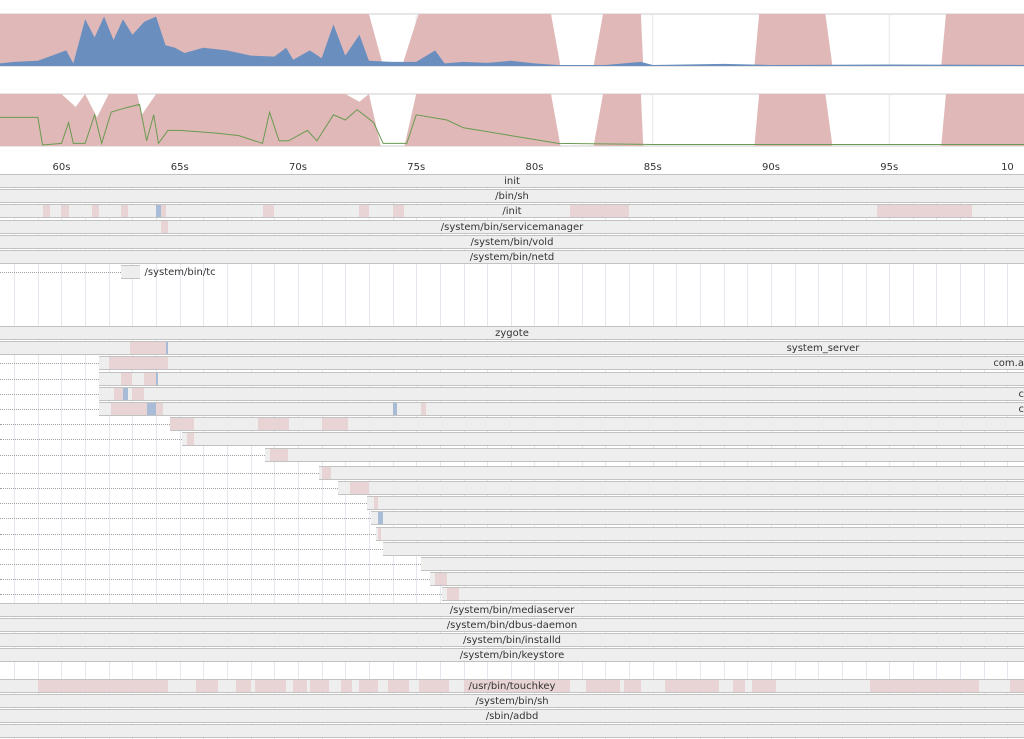 The width and height of the screenshot is (1024, 739). Describe the element at coordinates (512, 685) in the screenshot. I see `process-bar: /usr/bin/touchkey` at that location.